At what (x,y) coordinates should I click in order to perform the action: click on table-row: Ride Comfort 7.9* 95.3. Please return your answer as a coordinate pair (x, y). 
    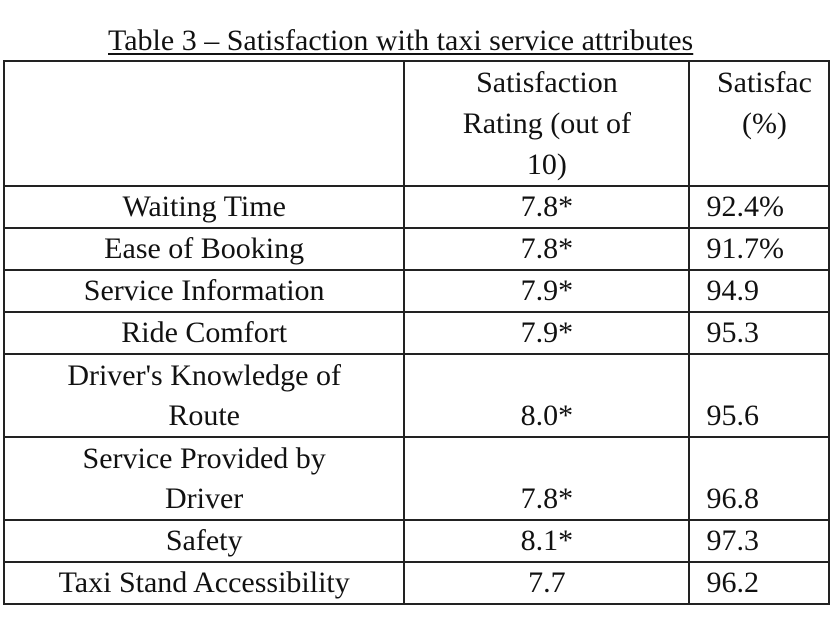
    Looking at the image, I should click on (416, 333).